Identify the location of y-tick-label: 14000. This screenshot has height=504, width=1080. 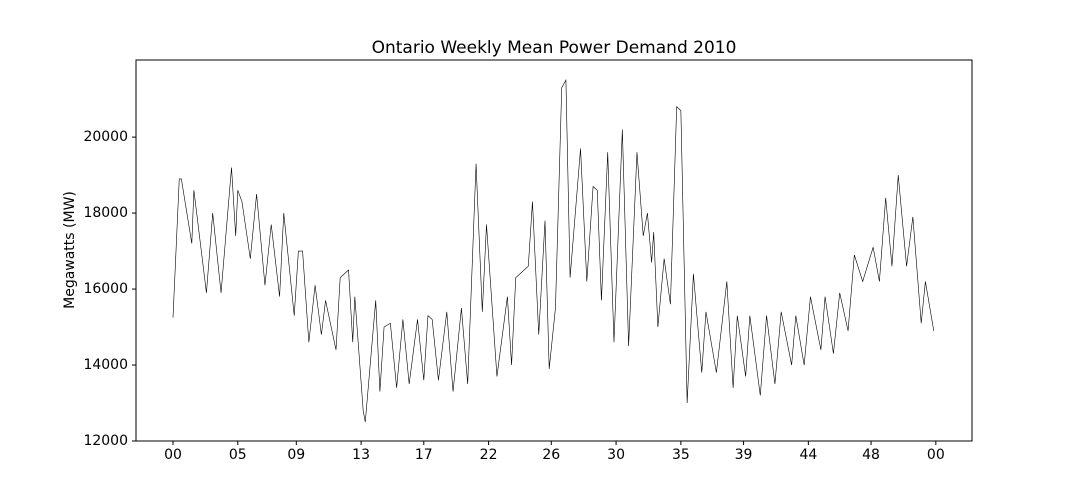
(105, 365).